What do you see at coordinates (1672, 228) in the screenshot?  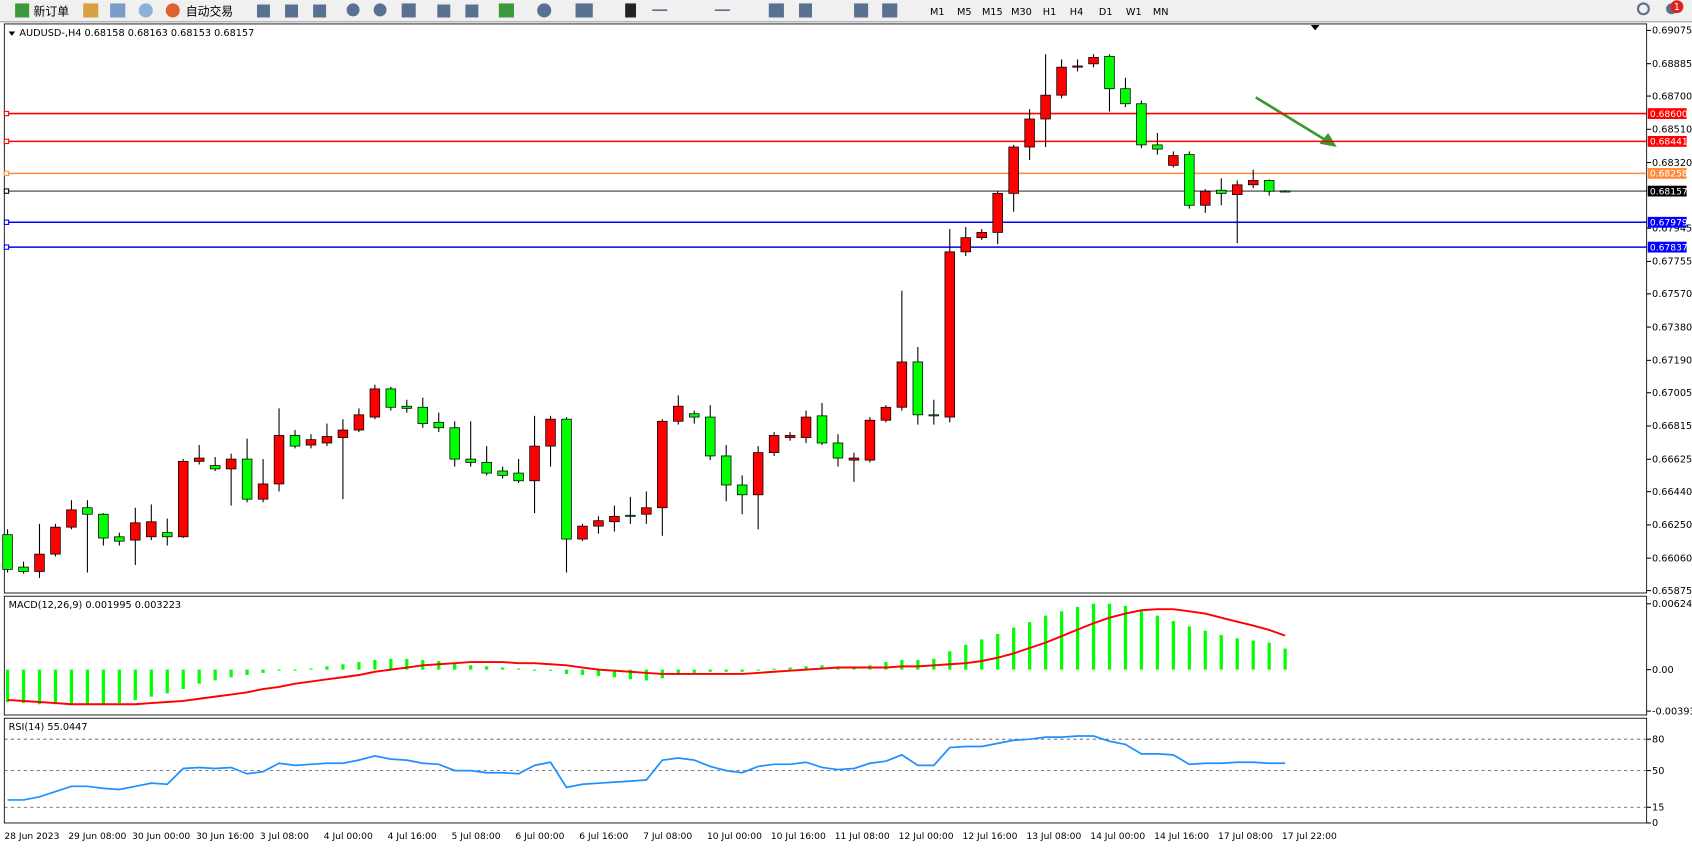 I see `y-tick-label: 0.67945` at bounding box center [1672, 228].